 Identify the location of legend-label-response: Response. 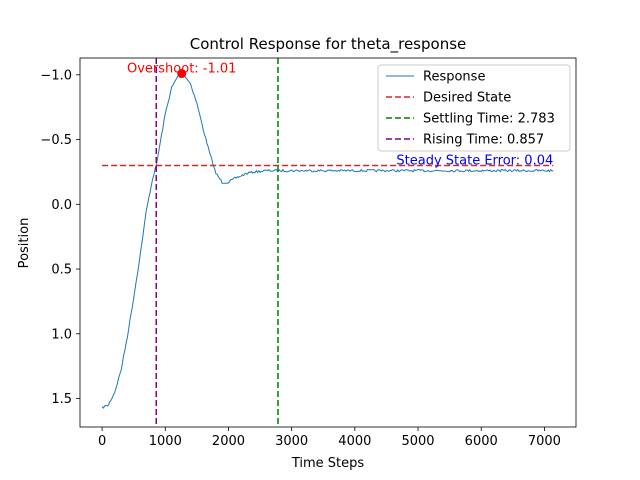
(454, 77).